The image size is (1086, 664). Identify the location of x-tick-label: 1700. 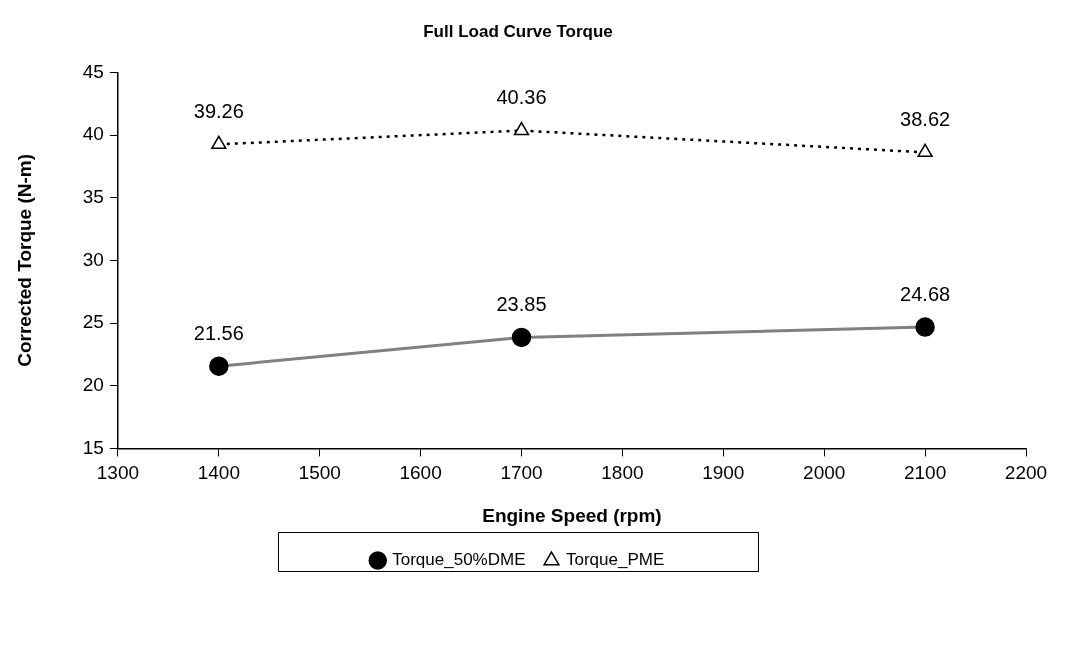
(521, 473).